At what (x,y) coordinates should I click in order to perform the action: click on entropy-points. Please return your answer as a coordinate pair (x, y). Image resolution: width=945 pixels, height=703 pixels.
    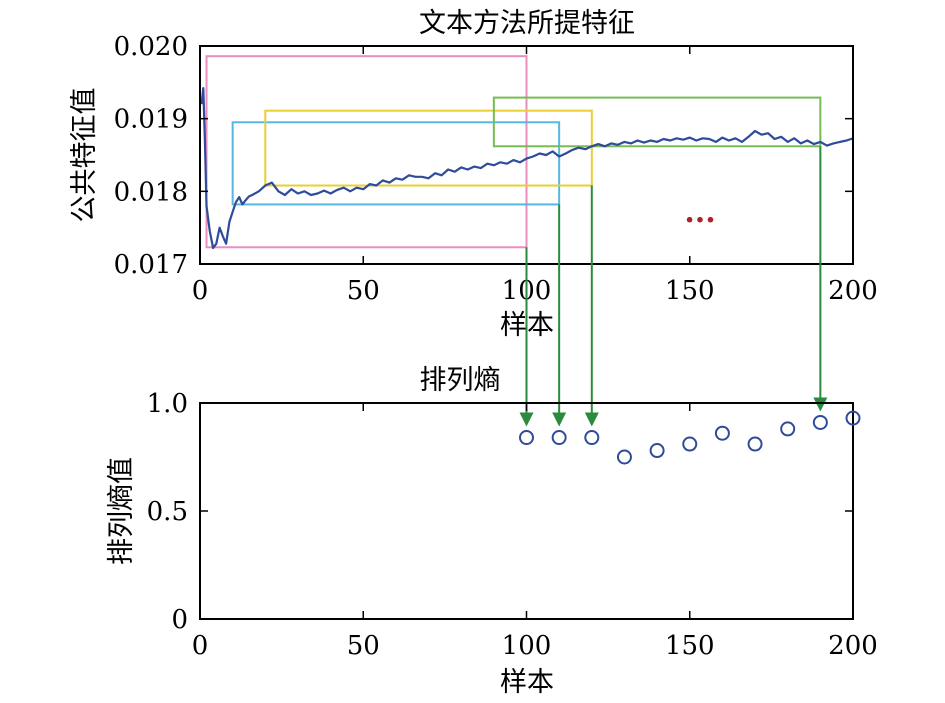
    Looking at the image, I should click on (690, 437).